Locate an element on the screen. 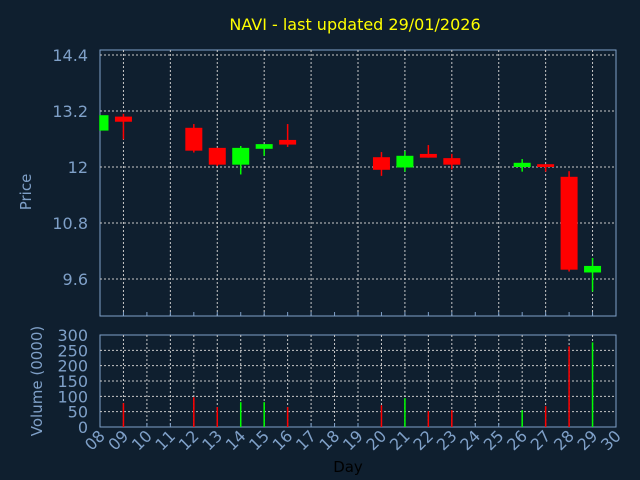  price-tick-label: 13.2 is located at coordinates (70, 111).